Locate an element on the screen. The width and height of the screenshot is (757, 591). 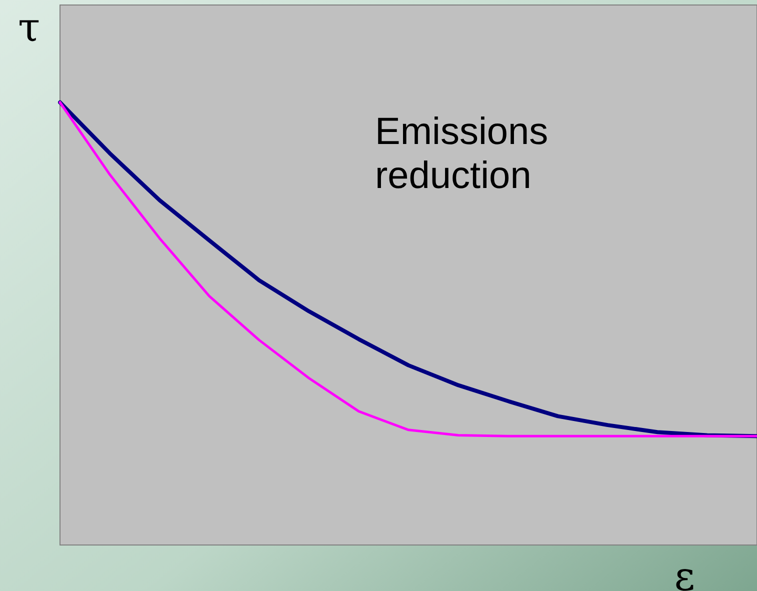
annotation: Emissions reduction is located at coordinates (467, 154).